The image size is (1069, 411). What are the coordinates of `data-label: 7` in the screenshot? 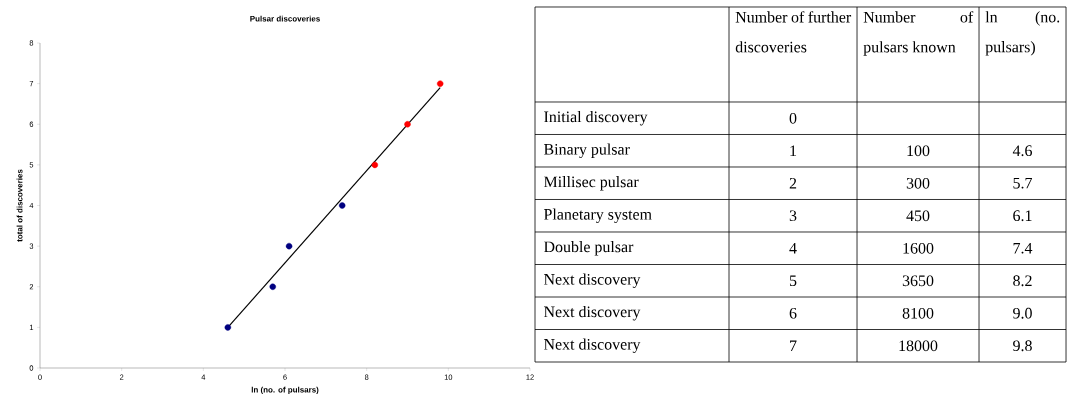 It's located at (793, 345).